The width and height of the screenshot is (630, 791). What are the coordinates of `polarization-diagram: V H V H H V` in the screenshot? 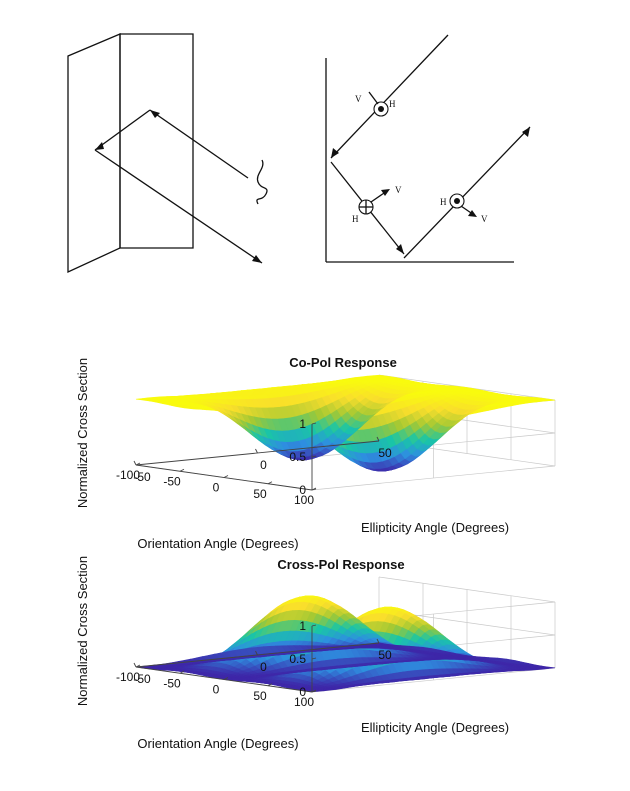 It's located at (428, 148).